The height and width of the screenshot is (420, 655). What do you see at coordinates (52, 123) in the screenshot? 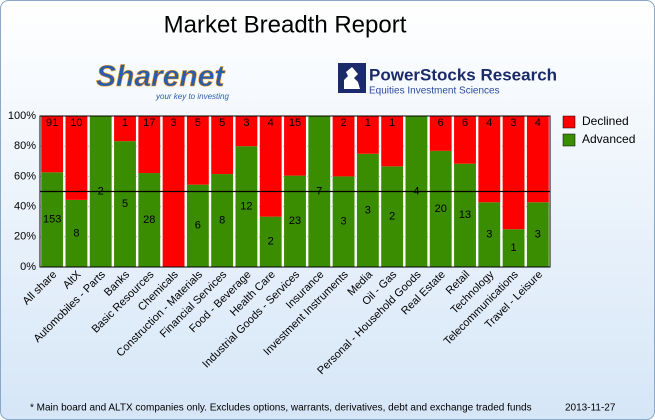
I see `data-label: 91` at bounding box center [52, 123].